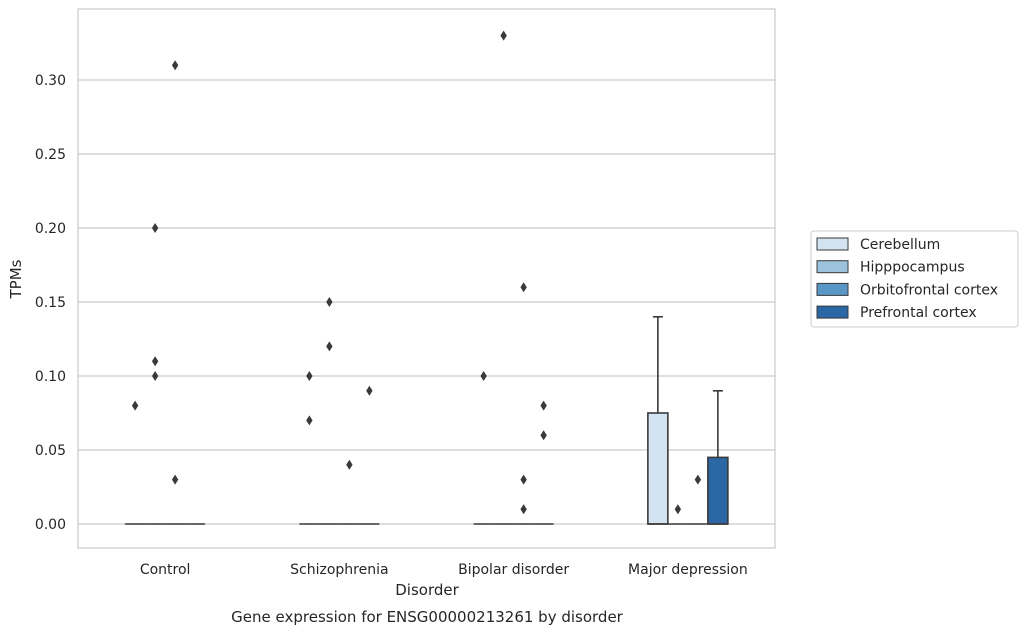  What do you see at coordinates (50, 155) in the screenshot?
I see `y-tick-label: 0.25` at bounding box center [50, 155].